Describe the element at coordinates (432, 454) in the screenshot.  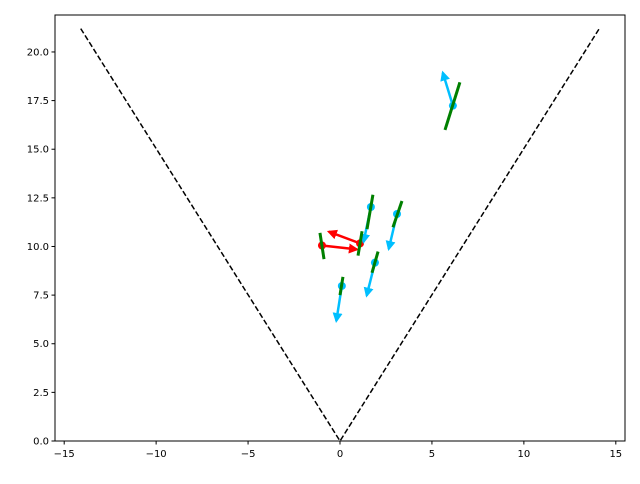
I see `x-tick-label: 5` at that location.